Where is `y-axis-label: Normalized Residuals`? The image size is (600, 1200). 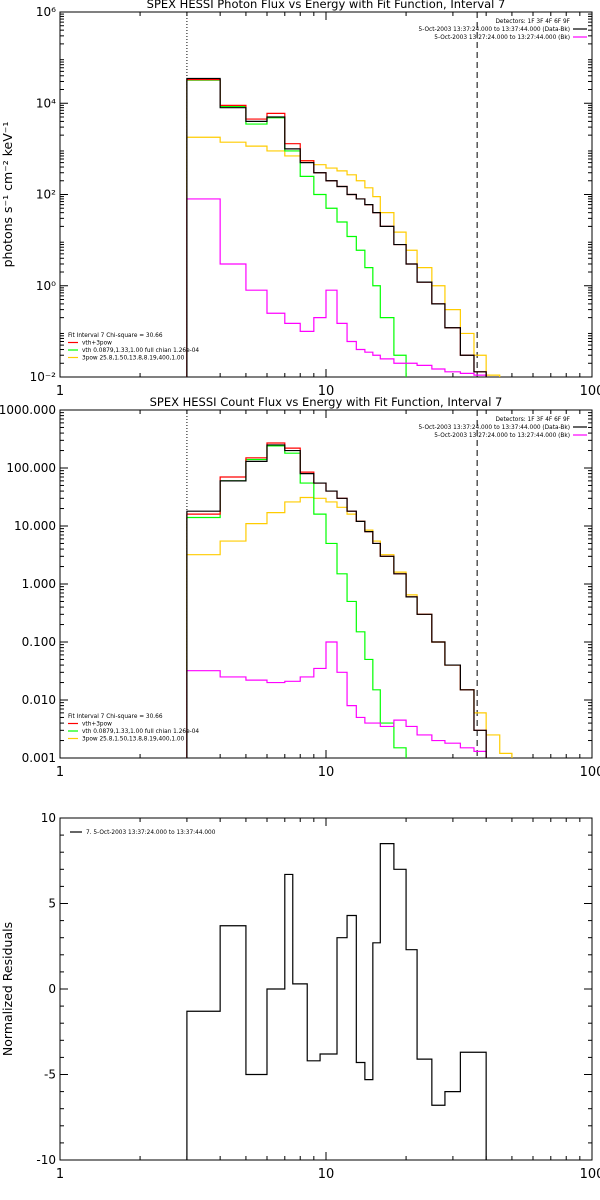 y-axis-label: Normalized Residuals is located at coordinates (7, 989).